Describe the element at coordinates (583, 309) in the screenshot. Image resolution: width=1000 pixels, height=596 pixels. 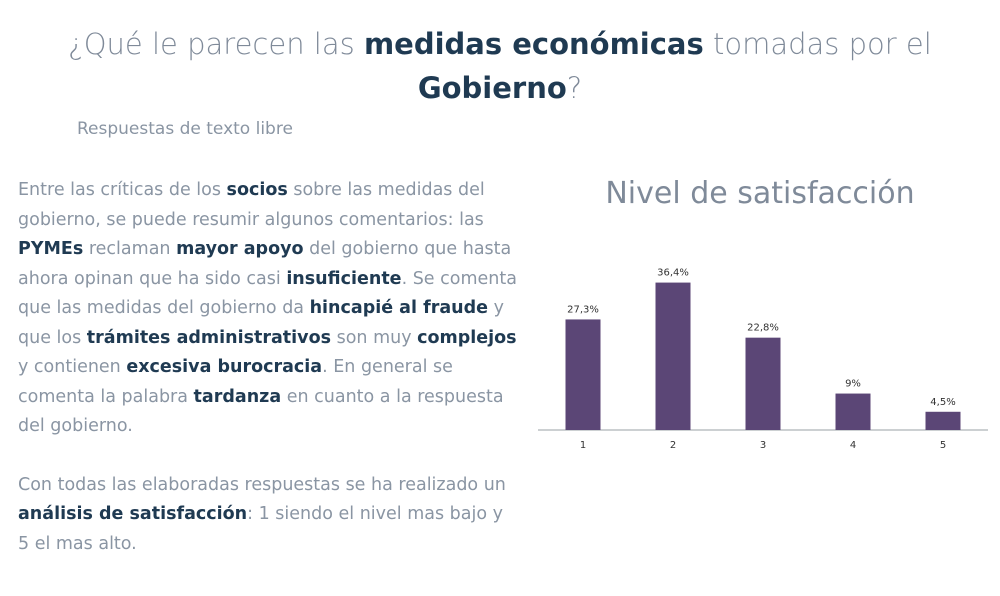
I see `data-label-1: 27,3%` at that location.